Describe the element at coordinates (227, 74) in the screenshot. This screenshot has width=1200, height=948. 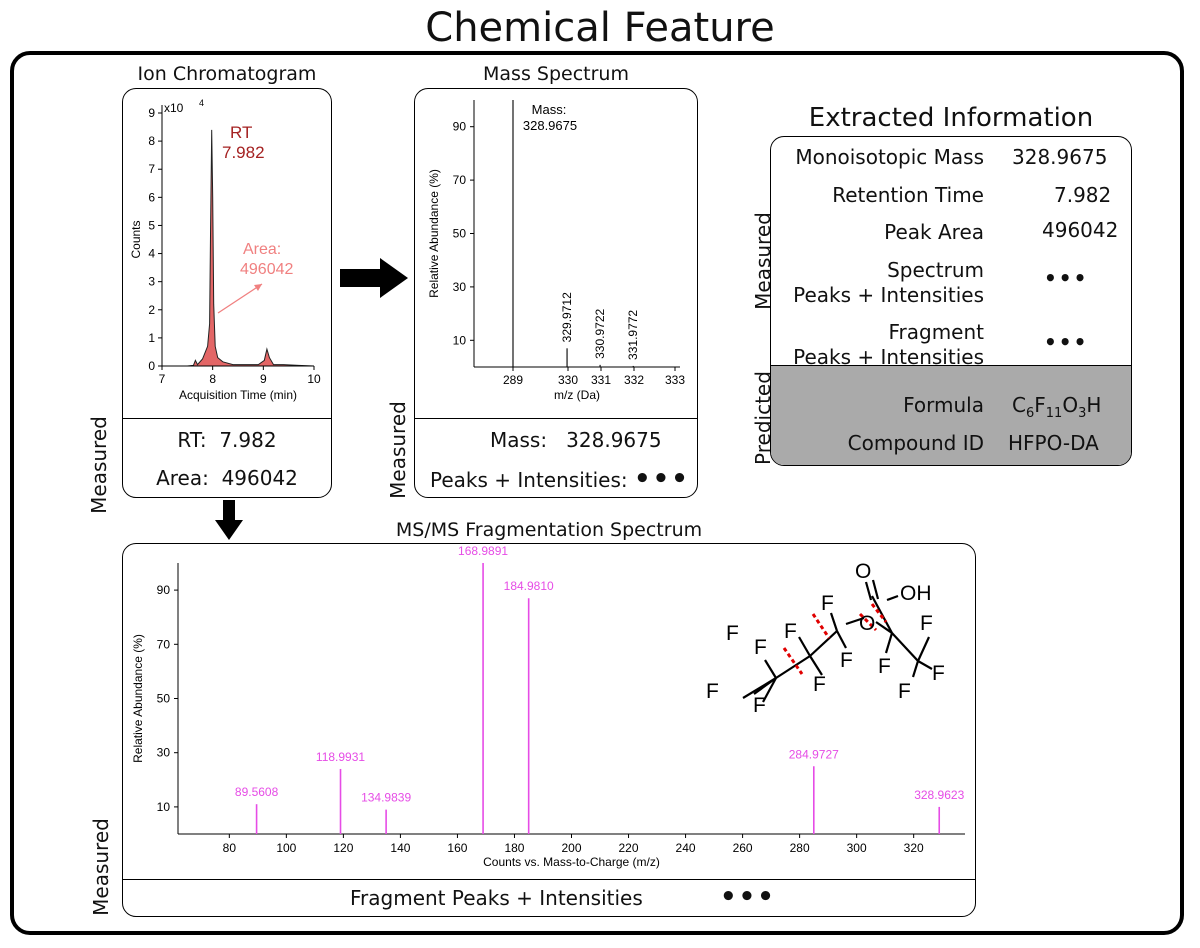
I see `ion-chromatogram-title: Ion Chromatogram` at that location.